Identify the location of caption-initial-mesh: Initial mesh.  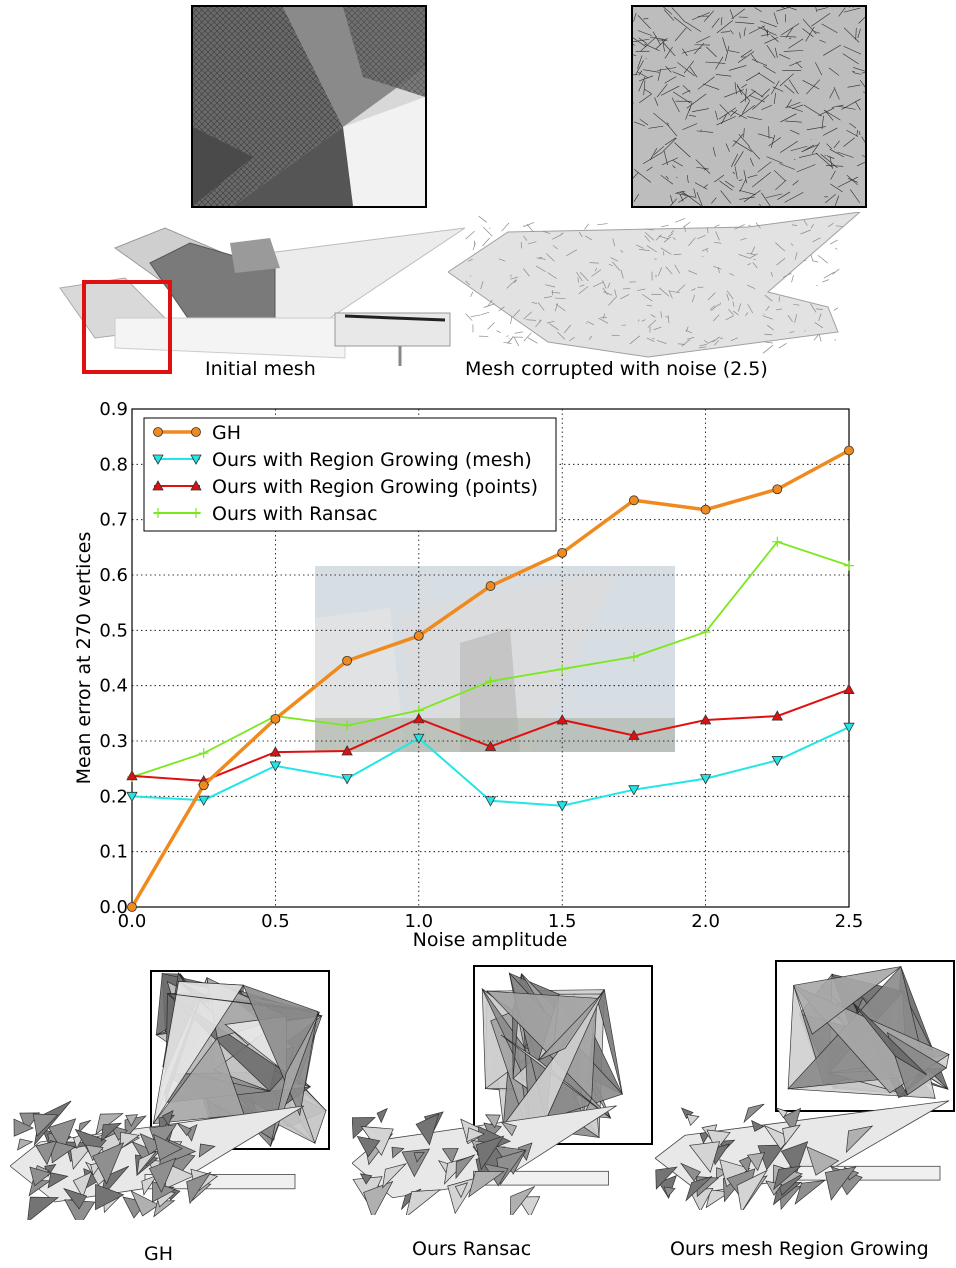
(260, 369).